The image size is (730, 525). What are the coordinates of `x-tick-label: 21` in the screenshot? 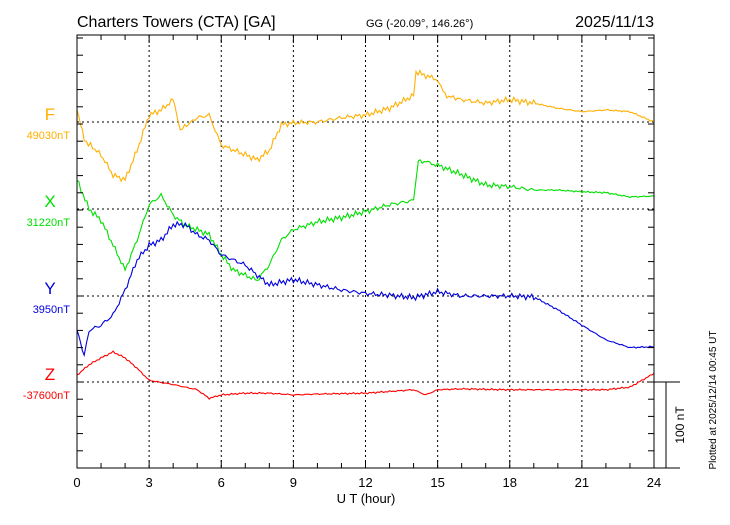 It's located at (582, 482).